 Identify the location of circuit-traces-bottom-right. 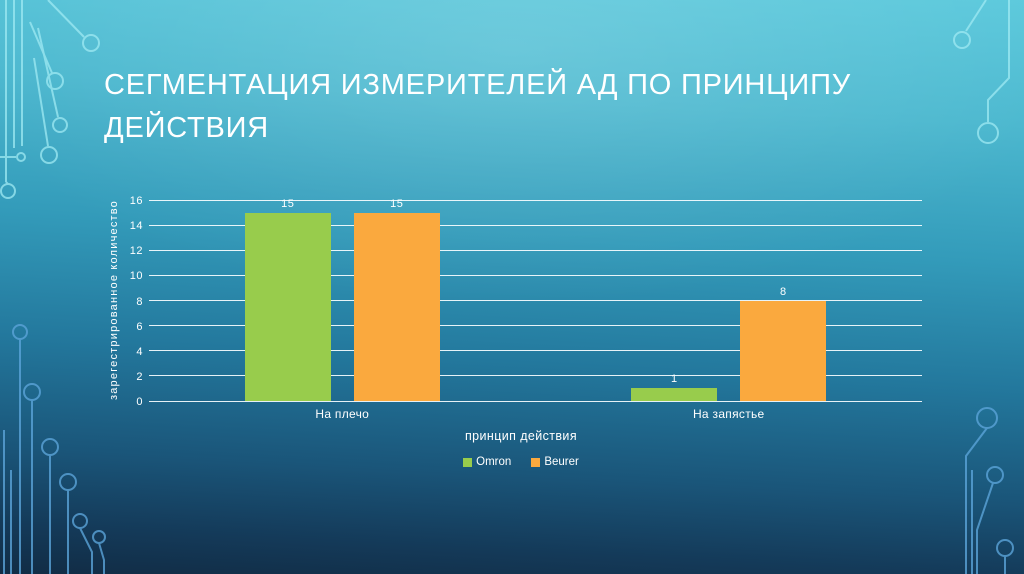
(989, 490).